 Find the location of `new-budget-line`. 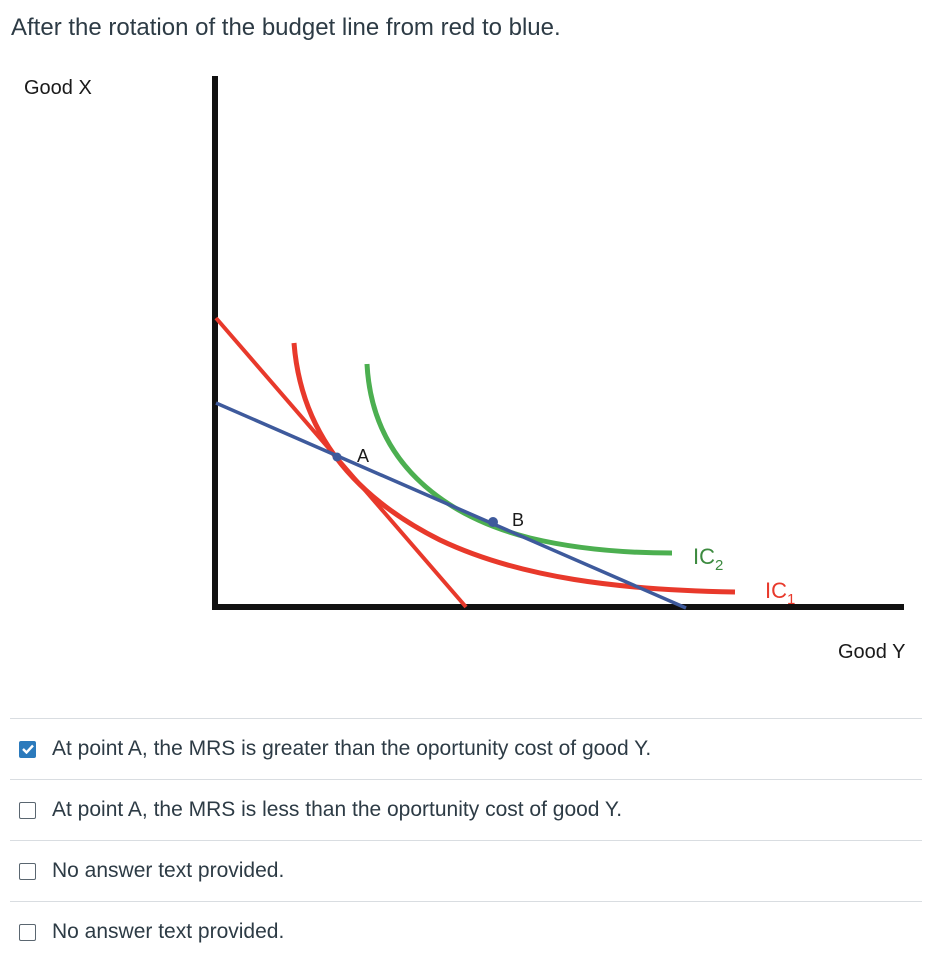

new-budget-line is located at coordinates (451, 505).